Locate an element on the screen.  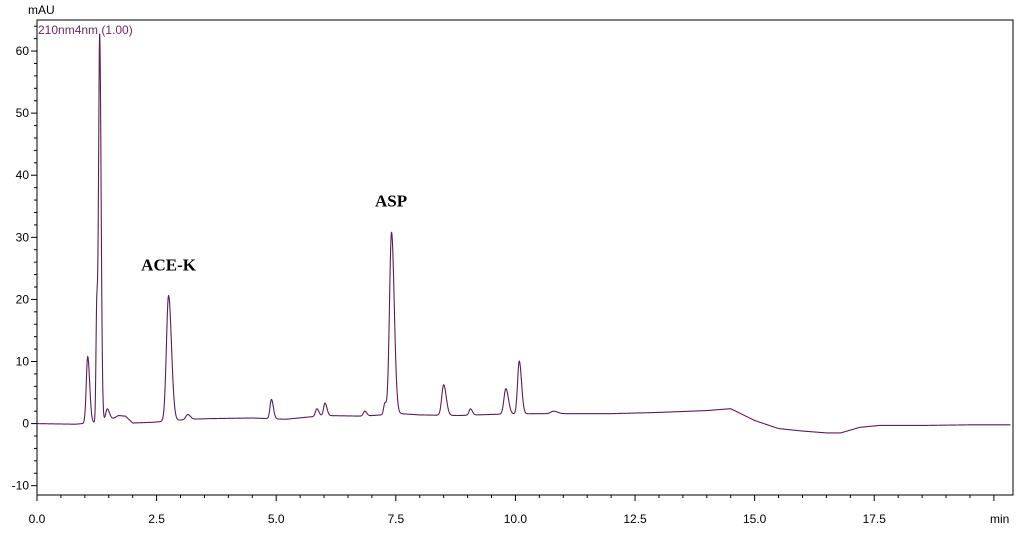
y-tick-label: -10 is located at coordinates (21, 486).